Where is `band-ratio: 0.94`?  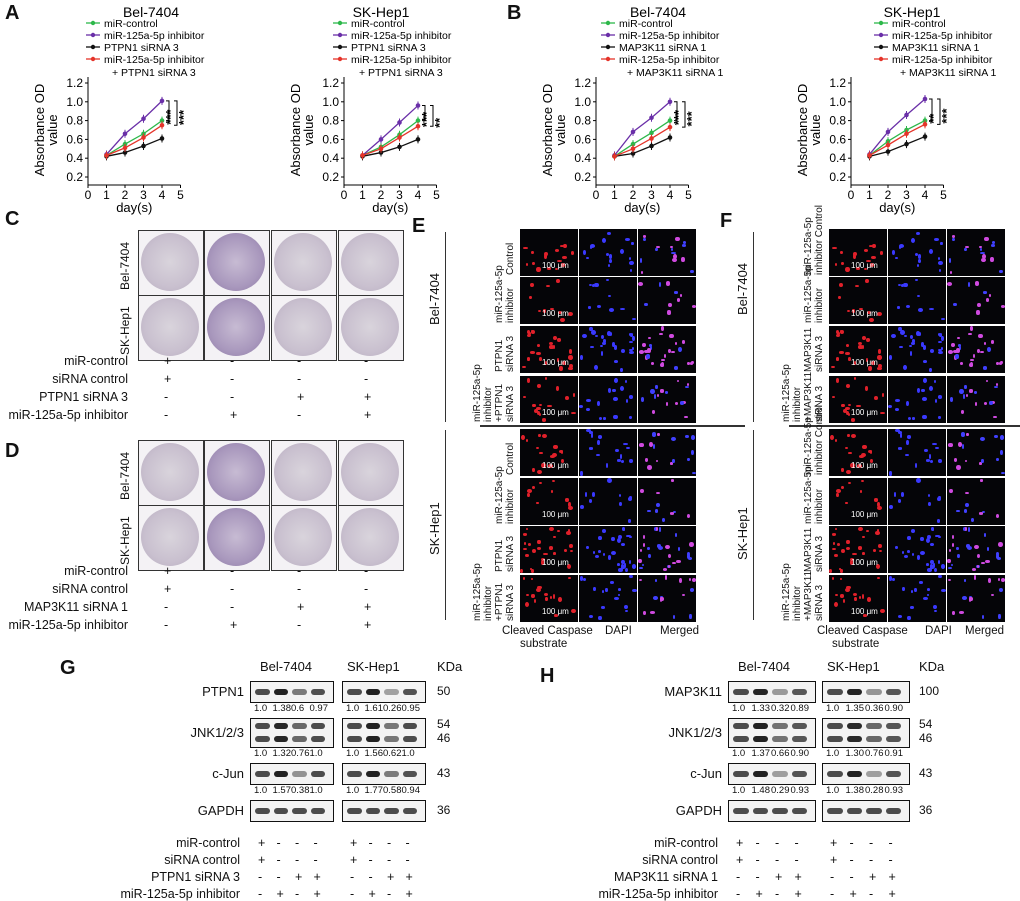 band-ratio: 0.94 is located at coordinates (411, 790).